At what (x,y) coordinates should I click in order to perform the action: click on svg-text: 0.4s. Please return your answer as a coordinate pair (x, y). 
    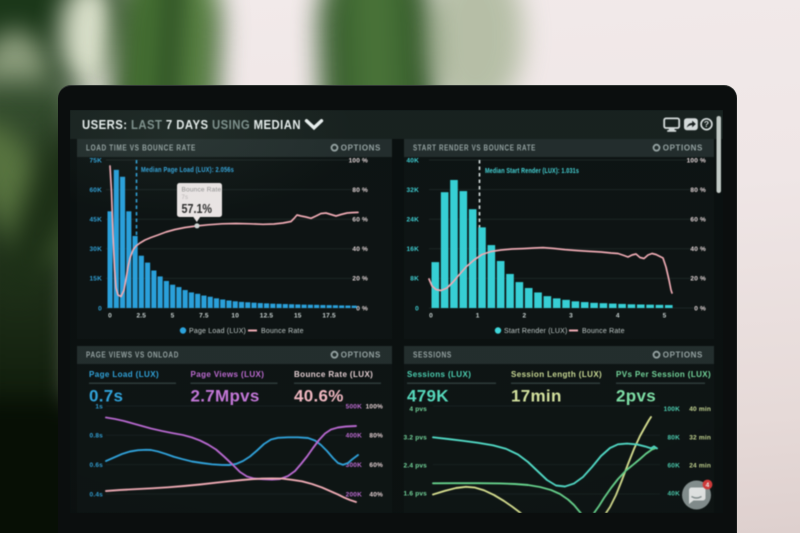
    Looking at the image, I should click on (97, 494).